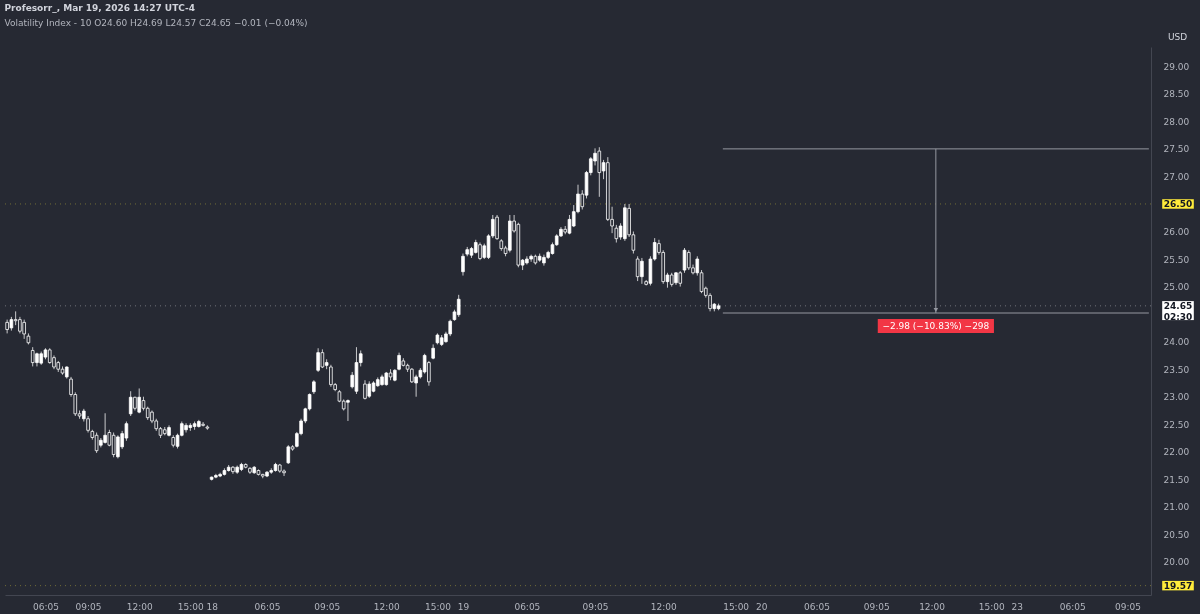 This screenshot has width=1200, height=614. Describe the element at coordinates (936, 326) in the screenshot. I see `legend-label: −2.98 (−10.83%) −298` at that location.